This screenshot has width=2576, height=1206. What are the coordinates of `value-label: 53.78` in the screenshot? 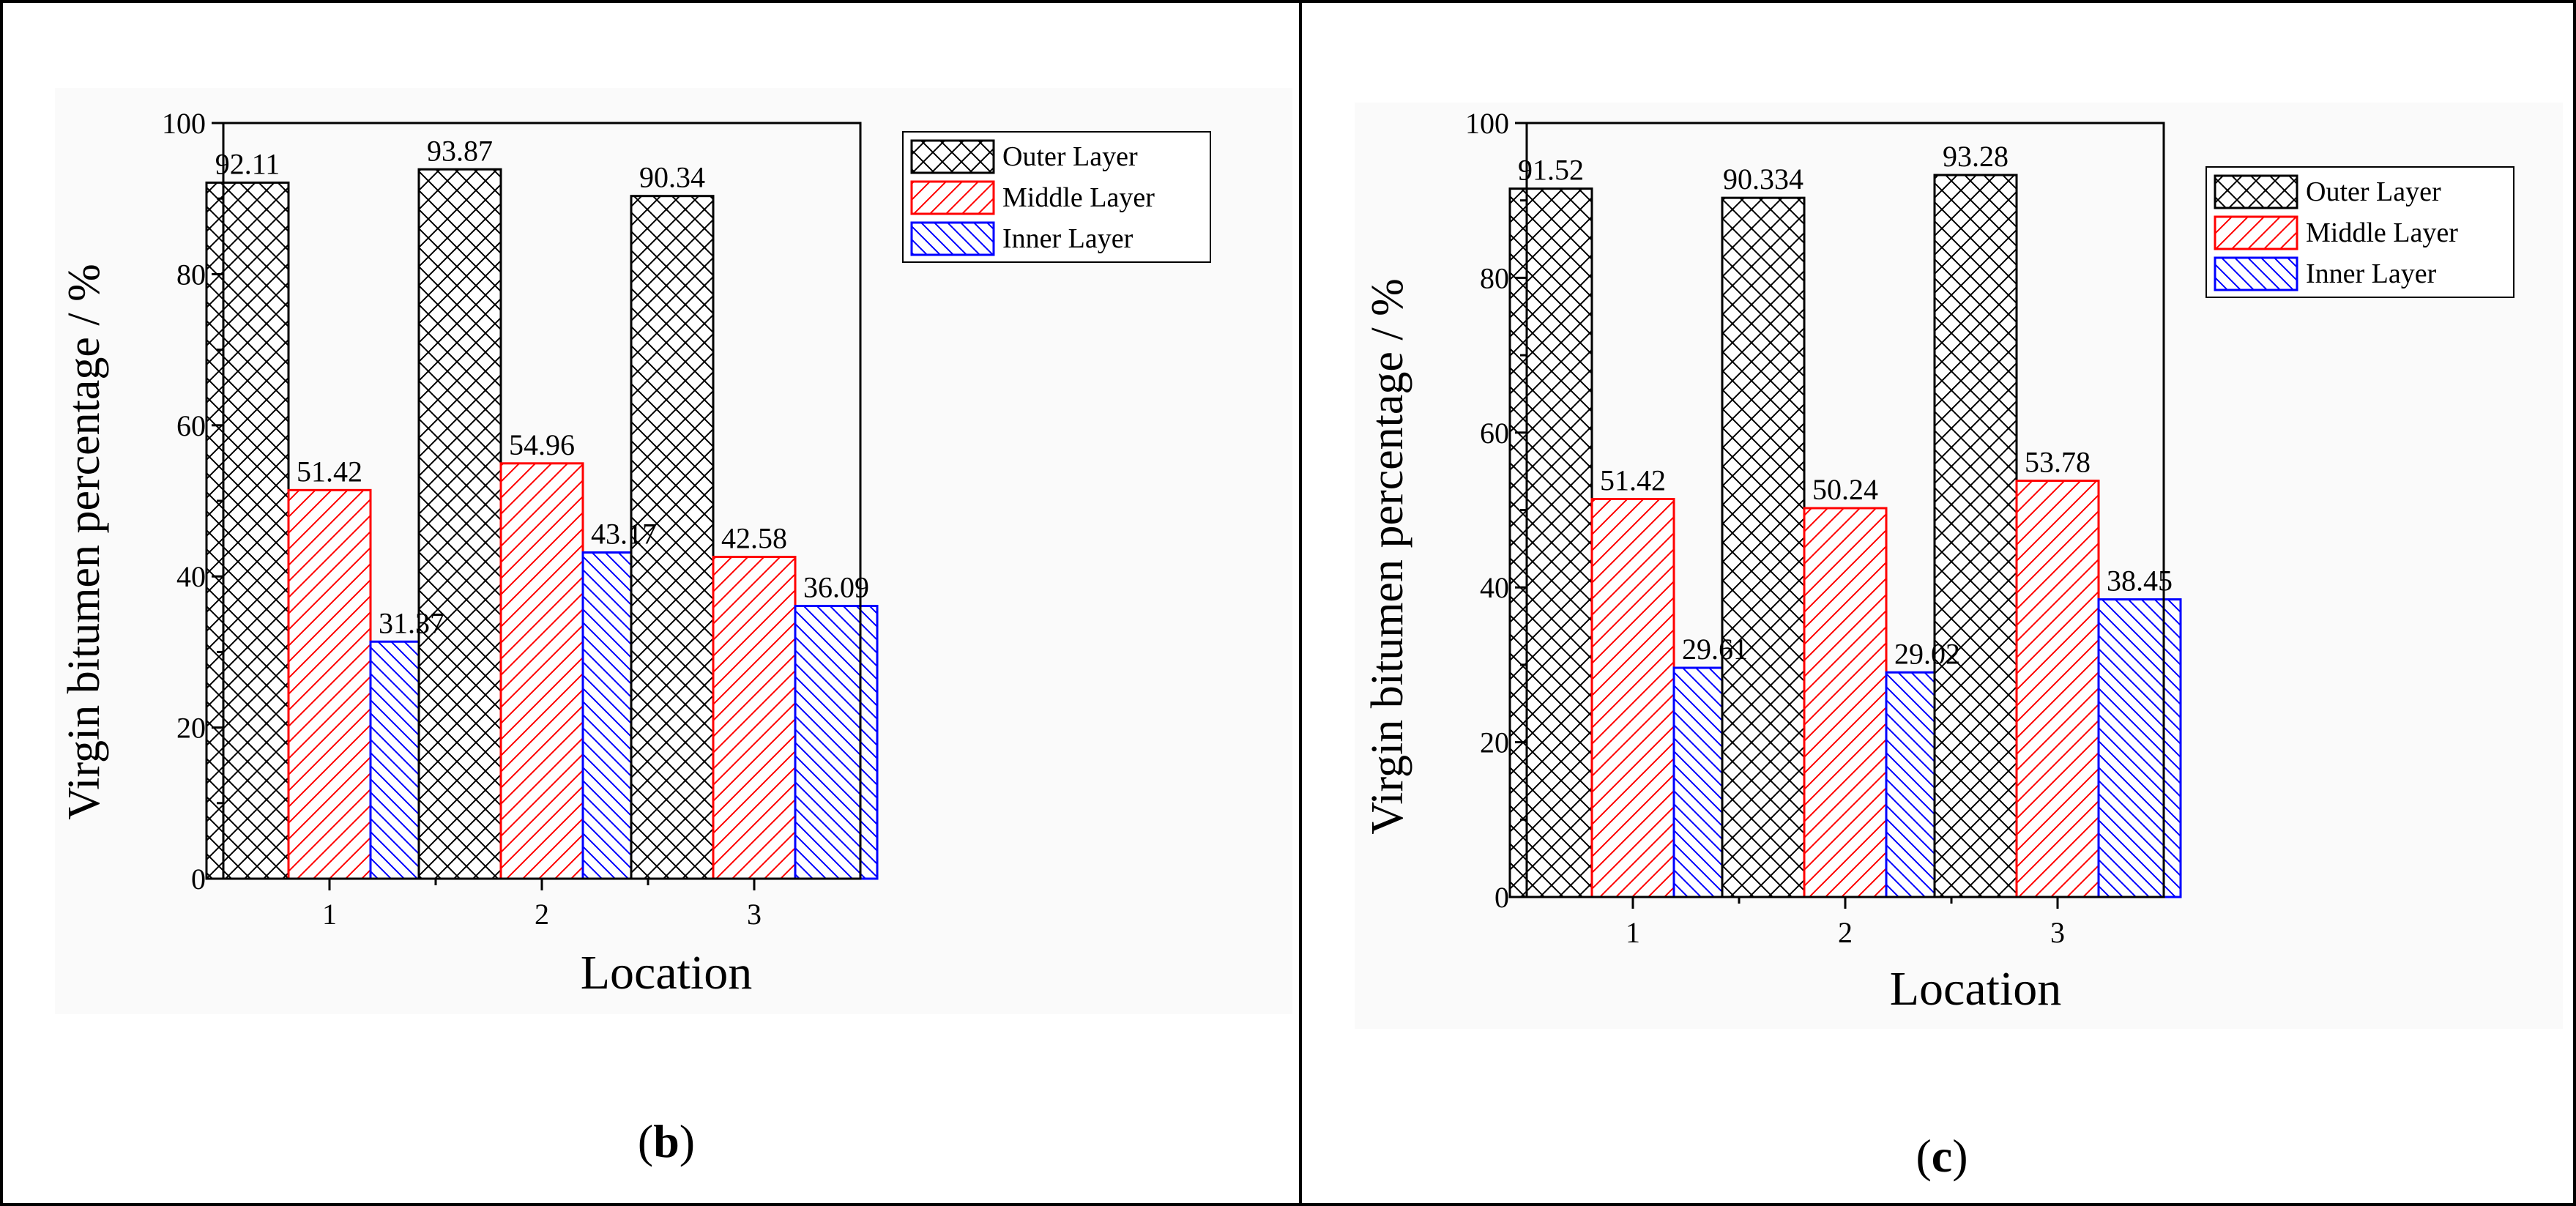 It's located at (2058, 463).